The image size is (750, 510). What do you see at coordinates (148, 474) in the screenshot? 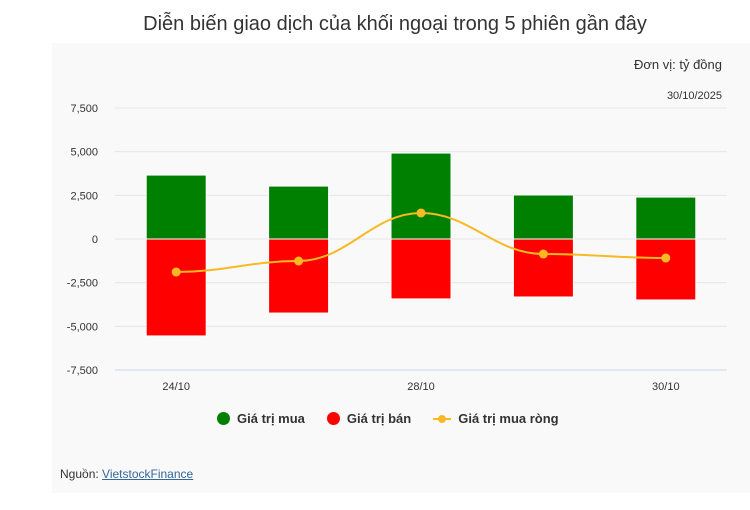
I see `source-link: VietstockFinance` at bounding box center [148, 474].